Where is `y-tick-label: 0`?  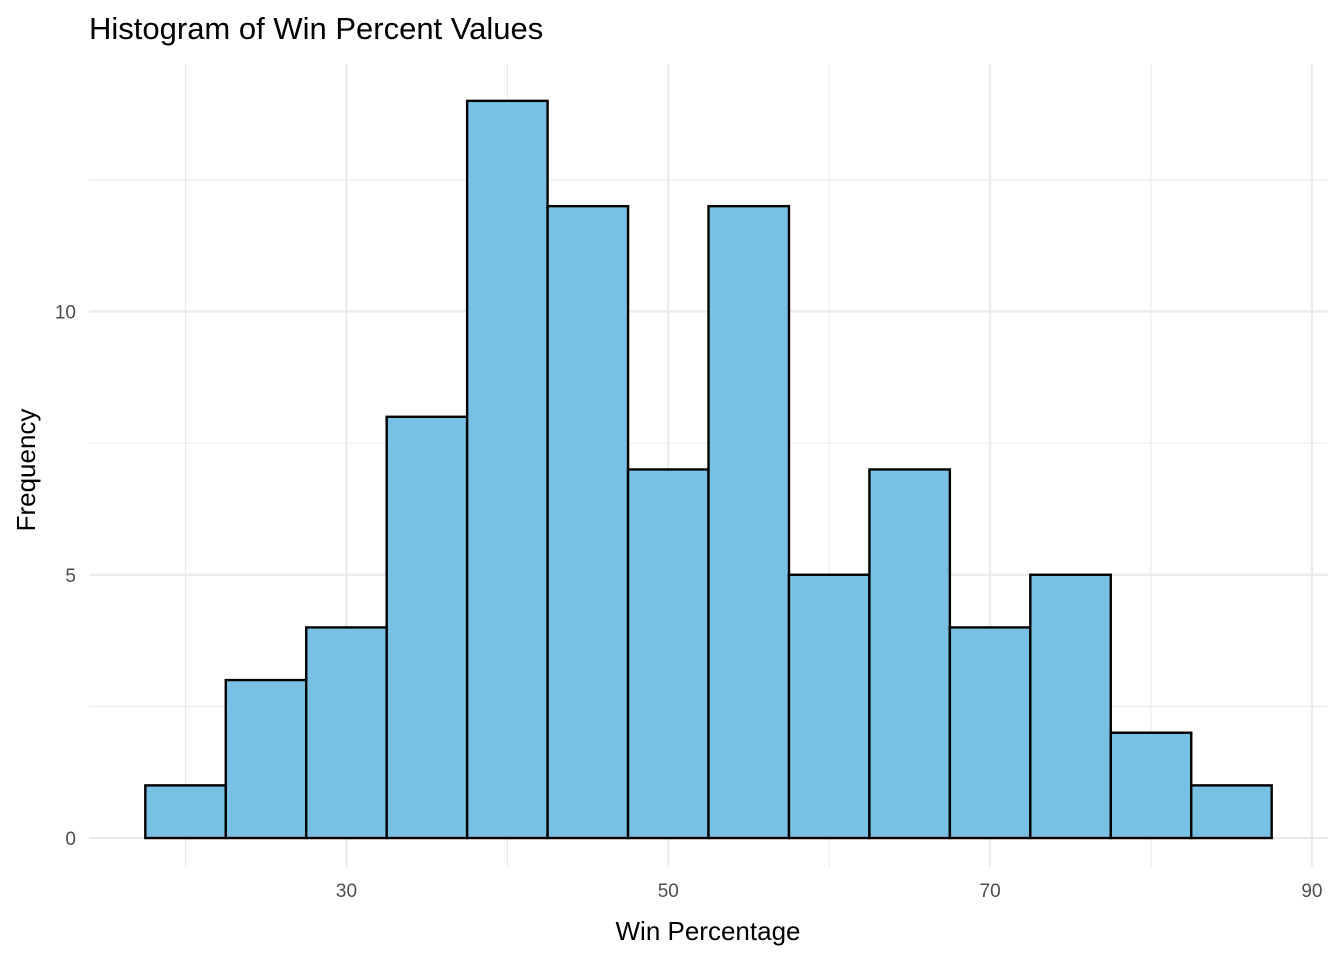
y-tick-label: 0 is located at coordinates (70, 839).